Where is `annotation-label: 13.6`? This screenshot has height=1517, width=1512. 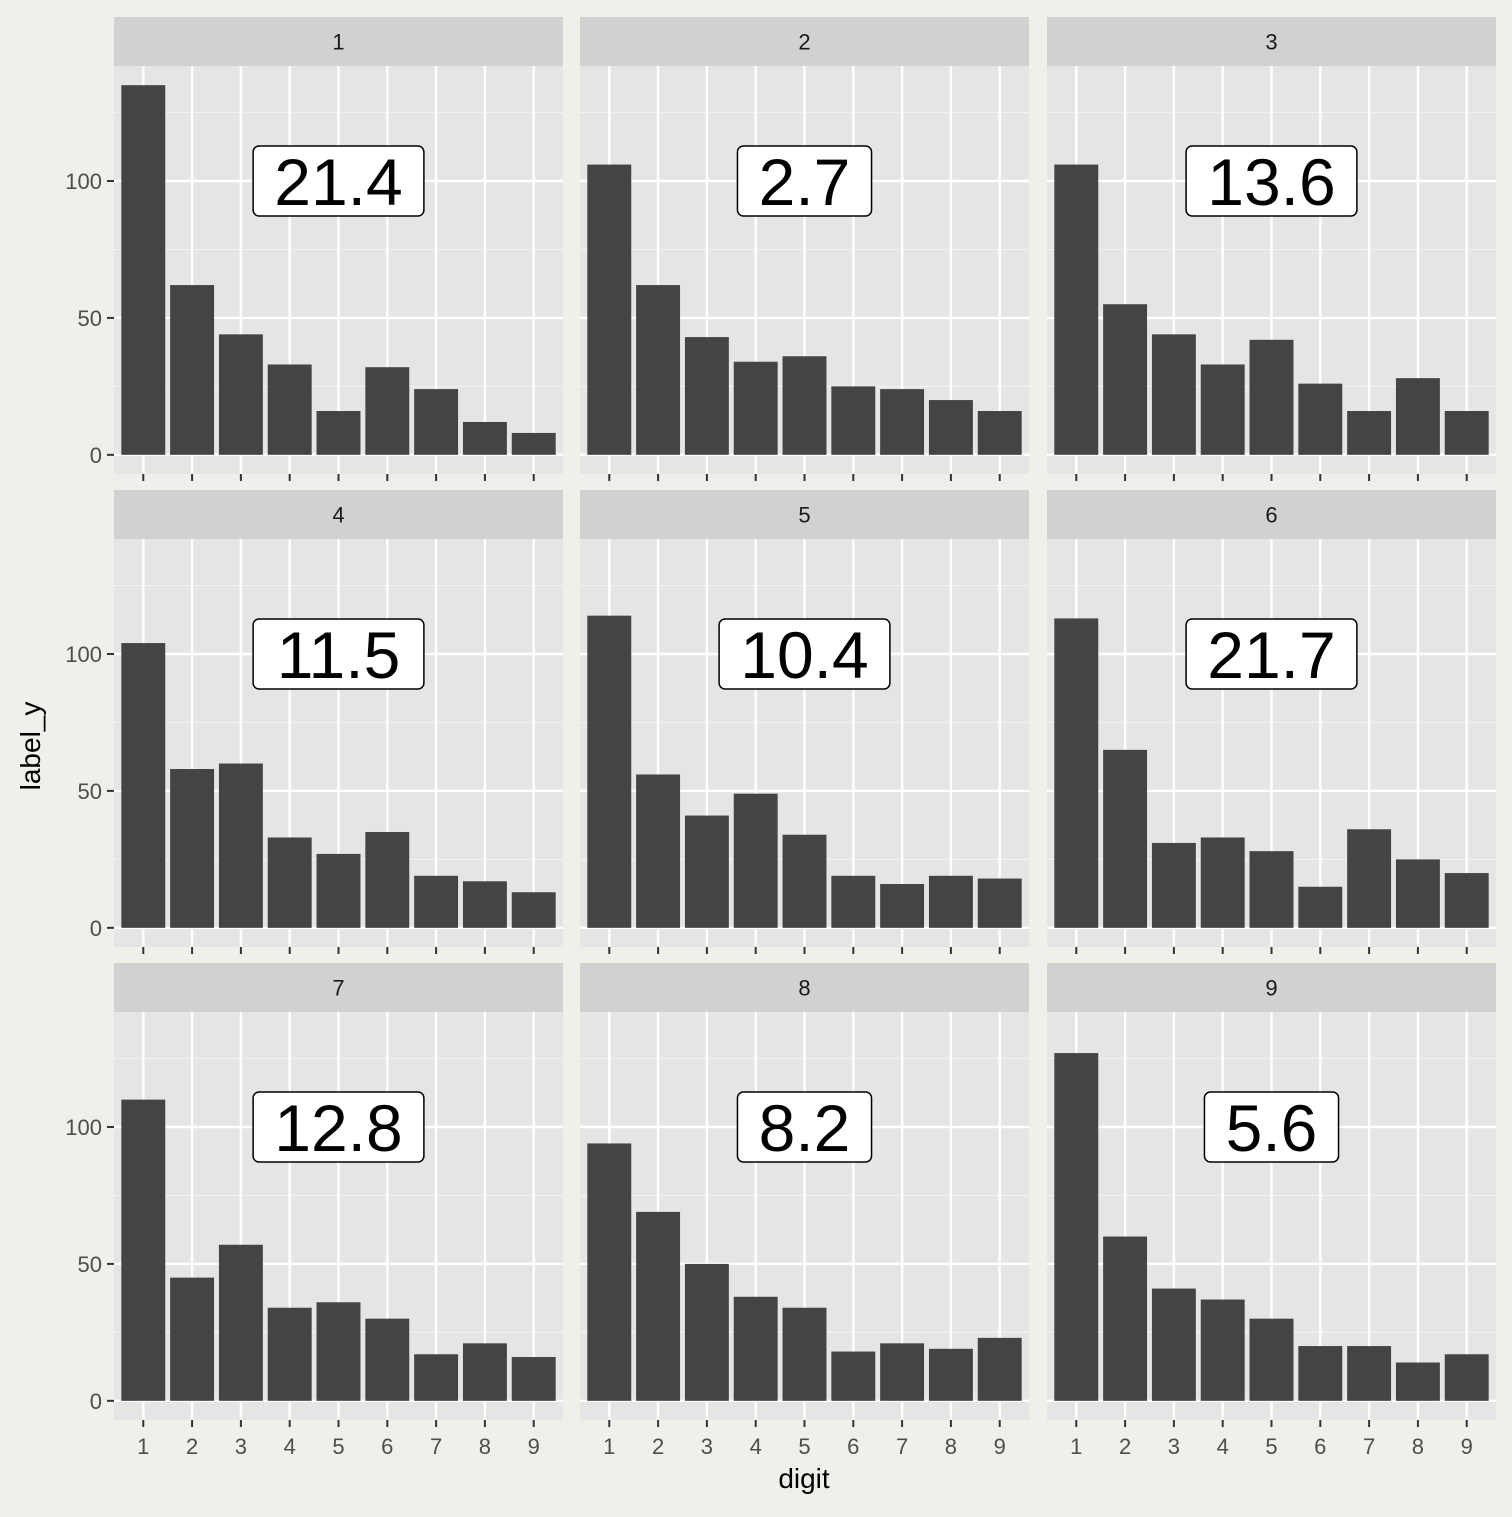 annotation-label: 13.6 is located at coordinates (1271, 182).